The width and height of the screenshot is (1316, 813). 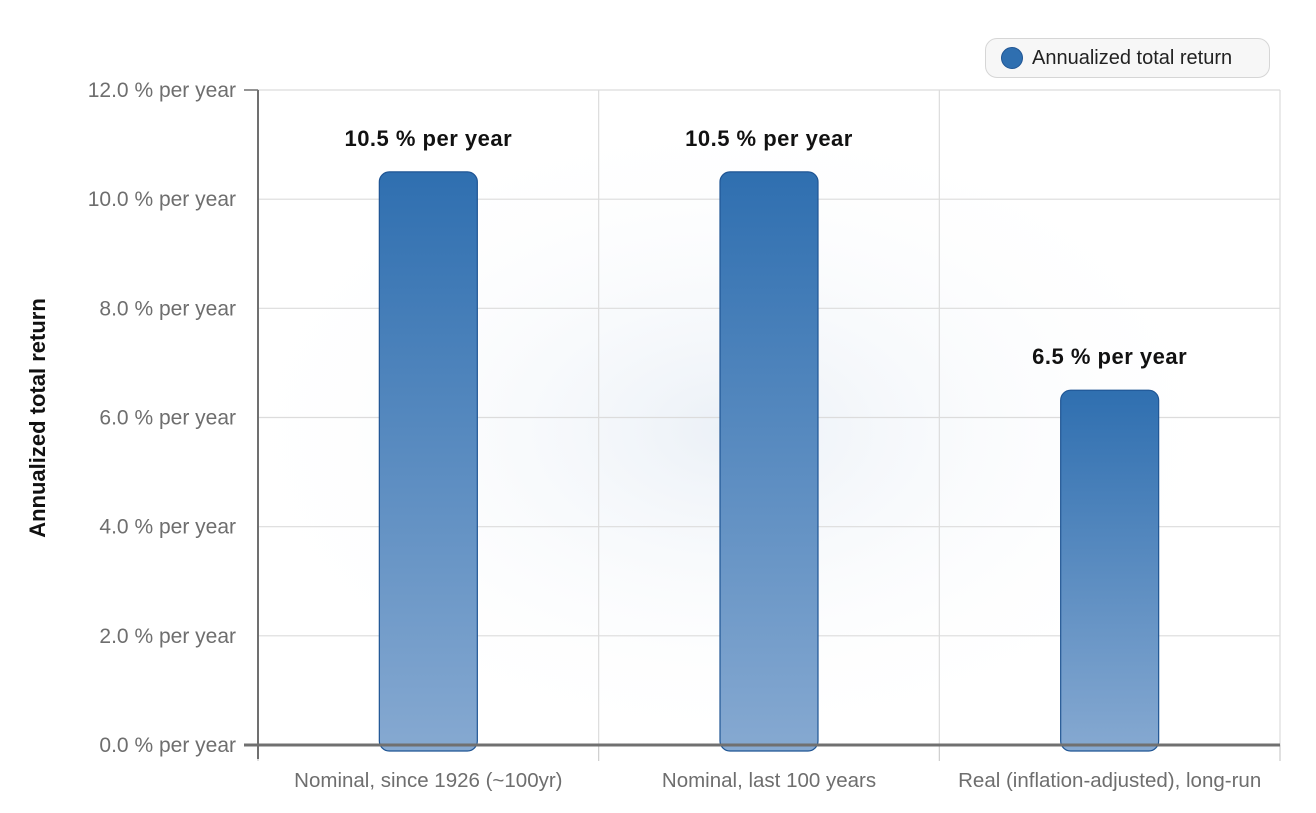 I want to click on x-tick-label: Real (inflation-adjusted), long-run, so click(x=1109, y=780).